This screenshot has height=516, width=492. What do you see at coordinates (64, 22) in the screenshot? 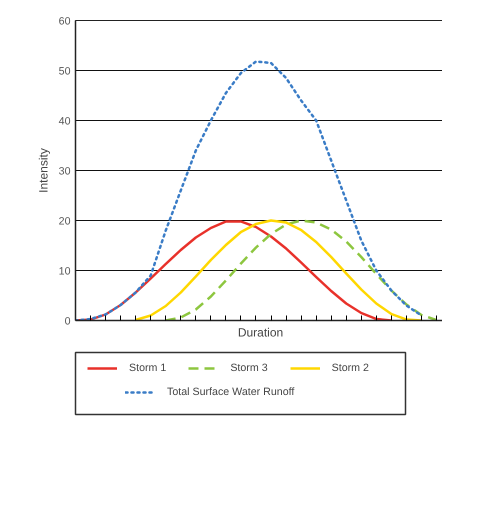
I see `y-tick-label: 60` at bounding box center [64, 22].